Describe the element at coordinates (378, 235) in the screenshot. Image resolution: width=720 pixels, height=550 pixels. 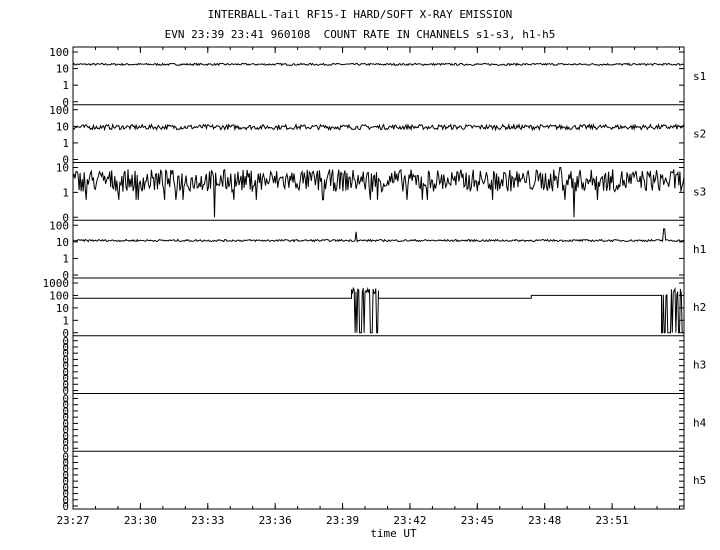
I see `series-line-h1` at that location.